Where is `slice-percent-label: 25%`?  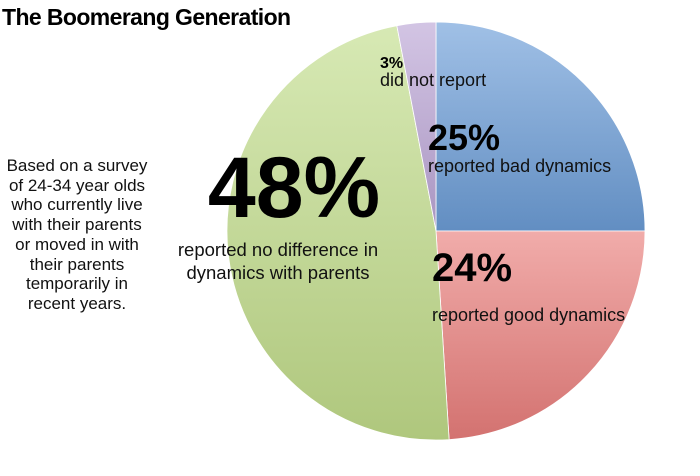
slice-percent-label: 25% is located at coordinates (464, 137).